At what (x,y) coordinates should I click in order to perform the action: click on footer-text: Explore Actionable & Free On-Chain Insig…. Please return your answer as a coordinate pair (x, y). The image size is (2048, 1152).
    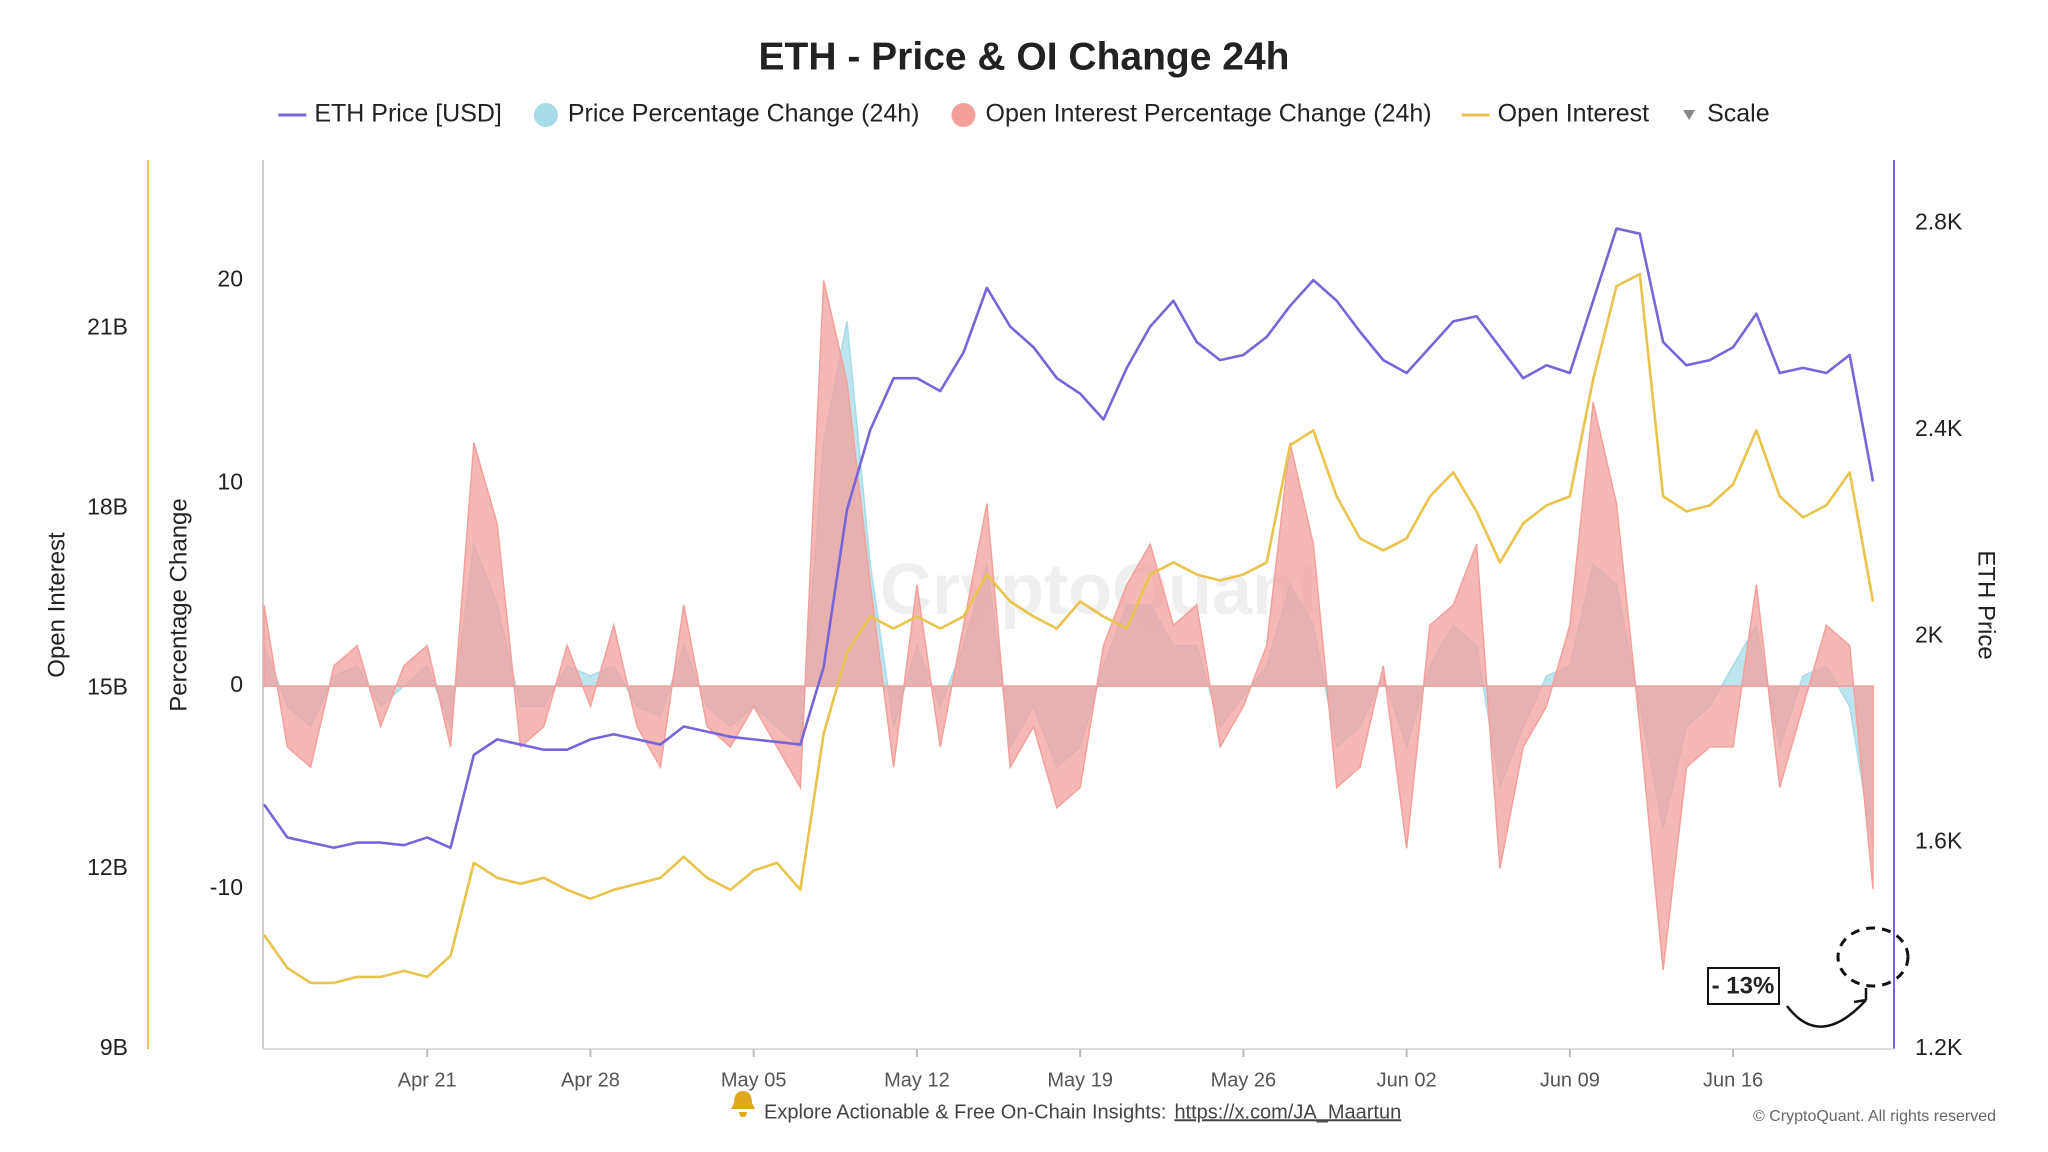
    Looking at the image, I should click on (965, 1112).